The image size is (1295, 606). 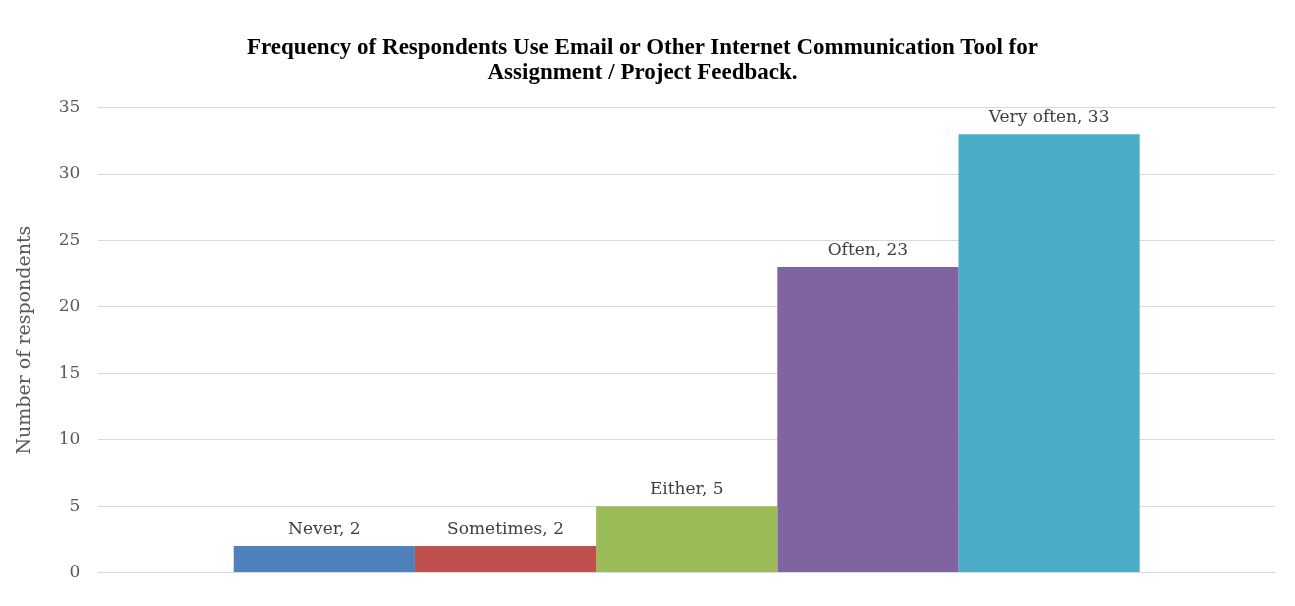 I want to click on data-label: 23, so click(x=897, y=248).